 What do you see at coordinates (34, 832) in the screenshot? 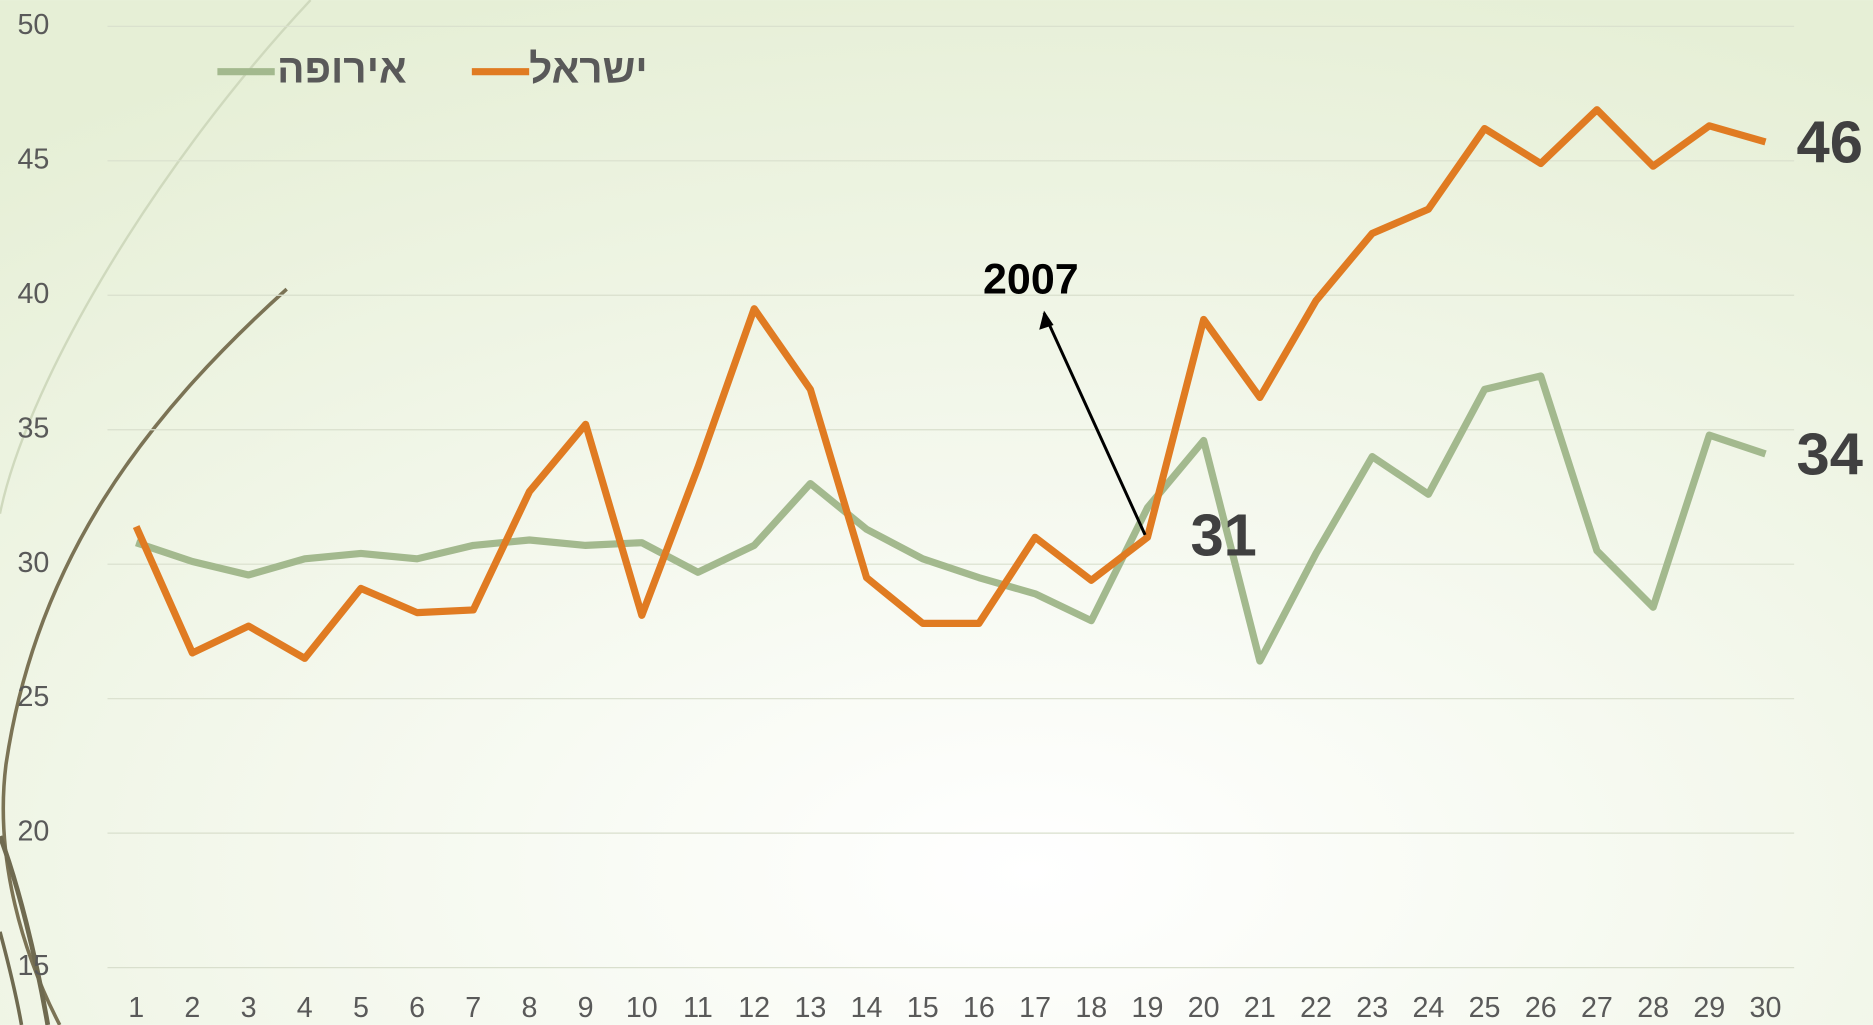
I see `y-tick-label: 20` at bounding box center [34, 832].